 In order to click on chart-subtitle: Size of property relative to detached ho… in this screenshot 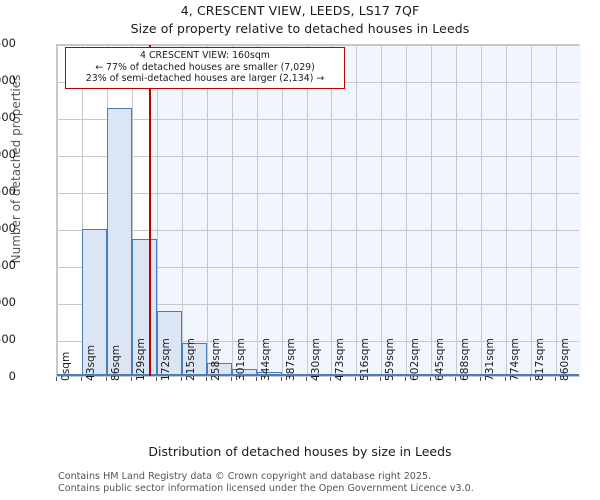, I will do `click(300, 28)`.